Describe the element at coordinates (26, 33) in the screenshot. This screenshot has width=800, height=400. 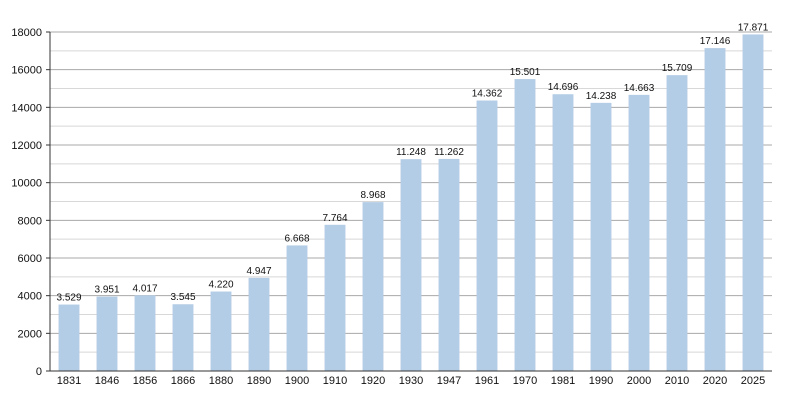
I see `y-tick-label: 18000` at that location.